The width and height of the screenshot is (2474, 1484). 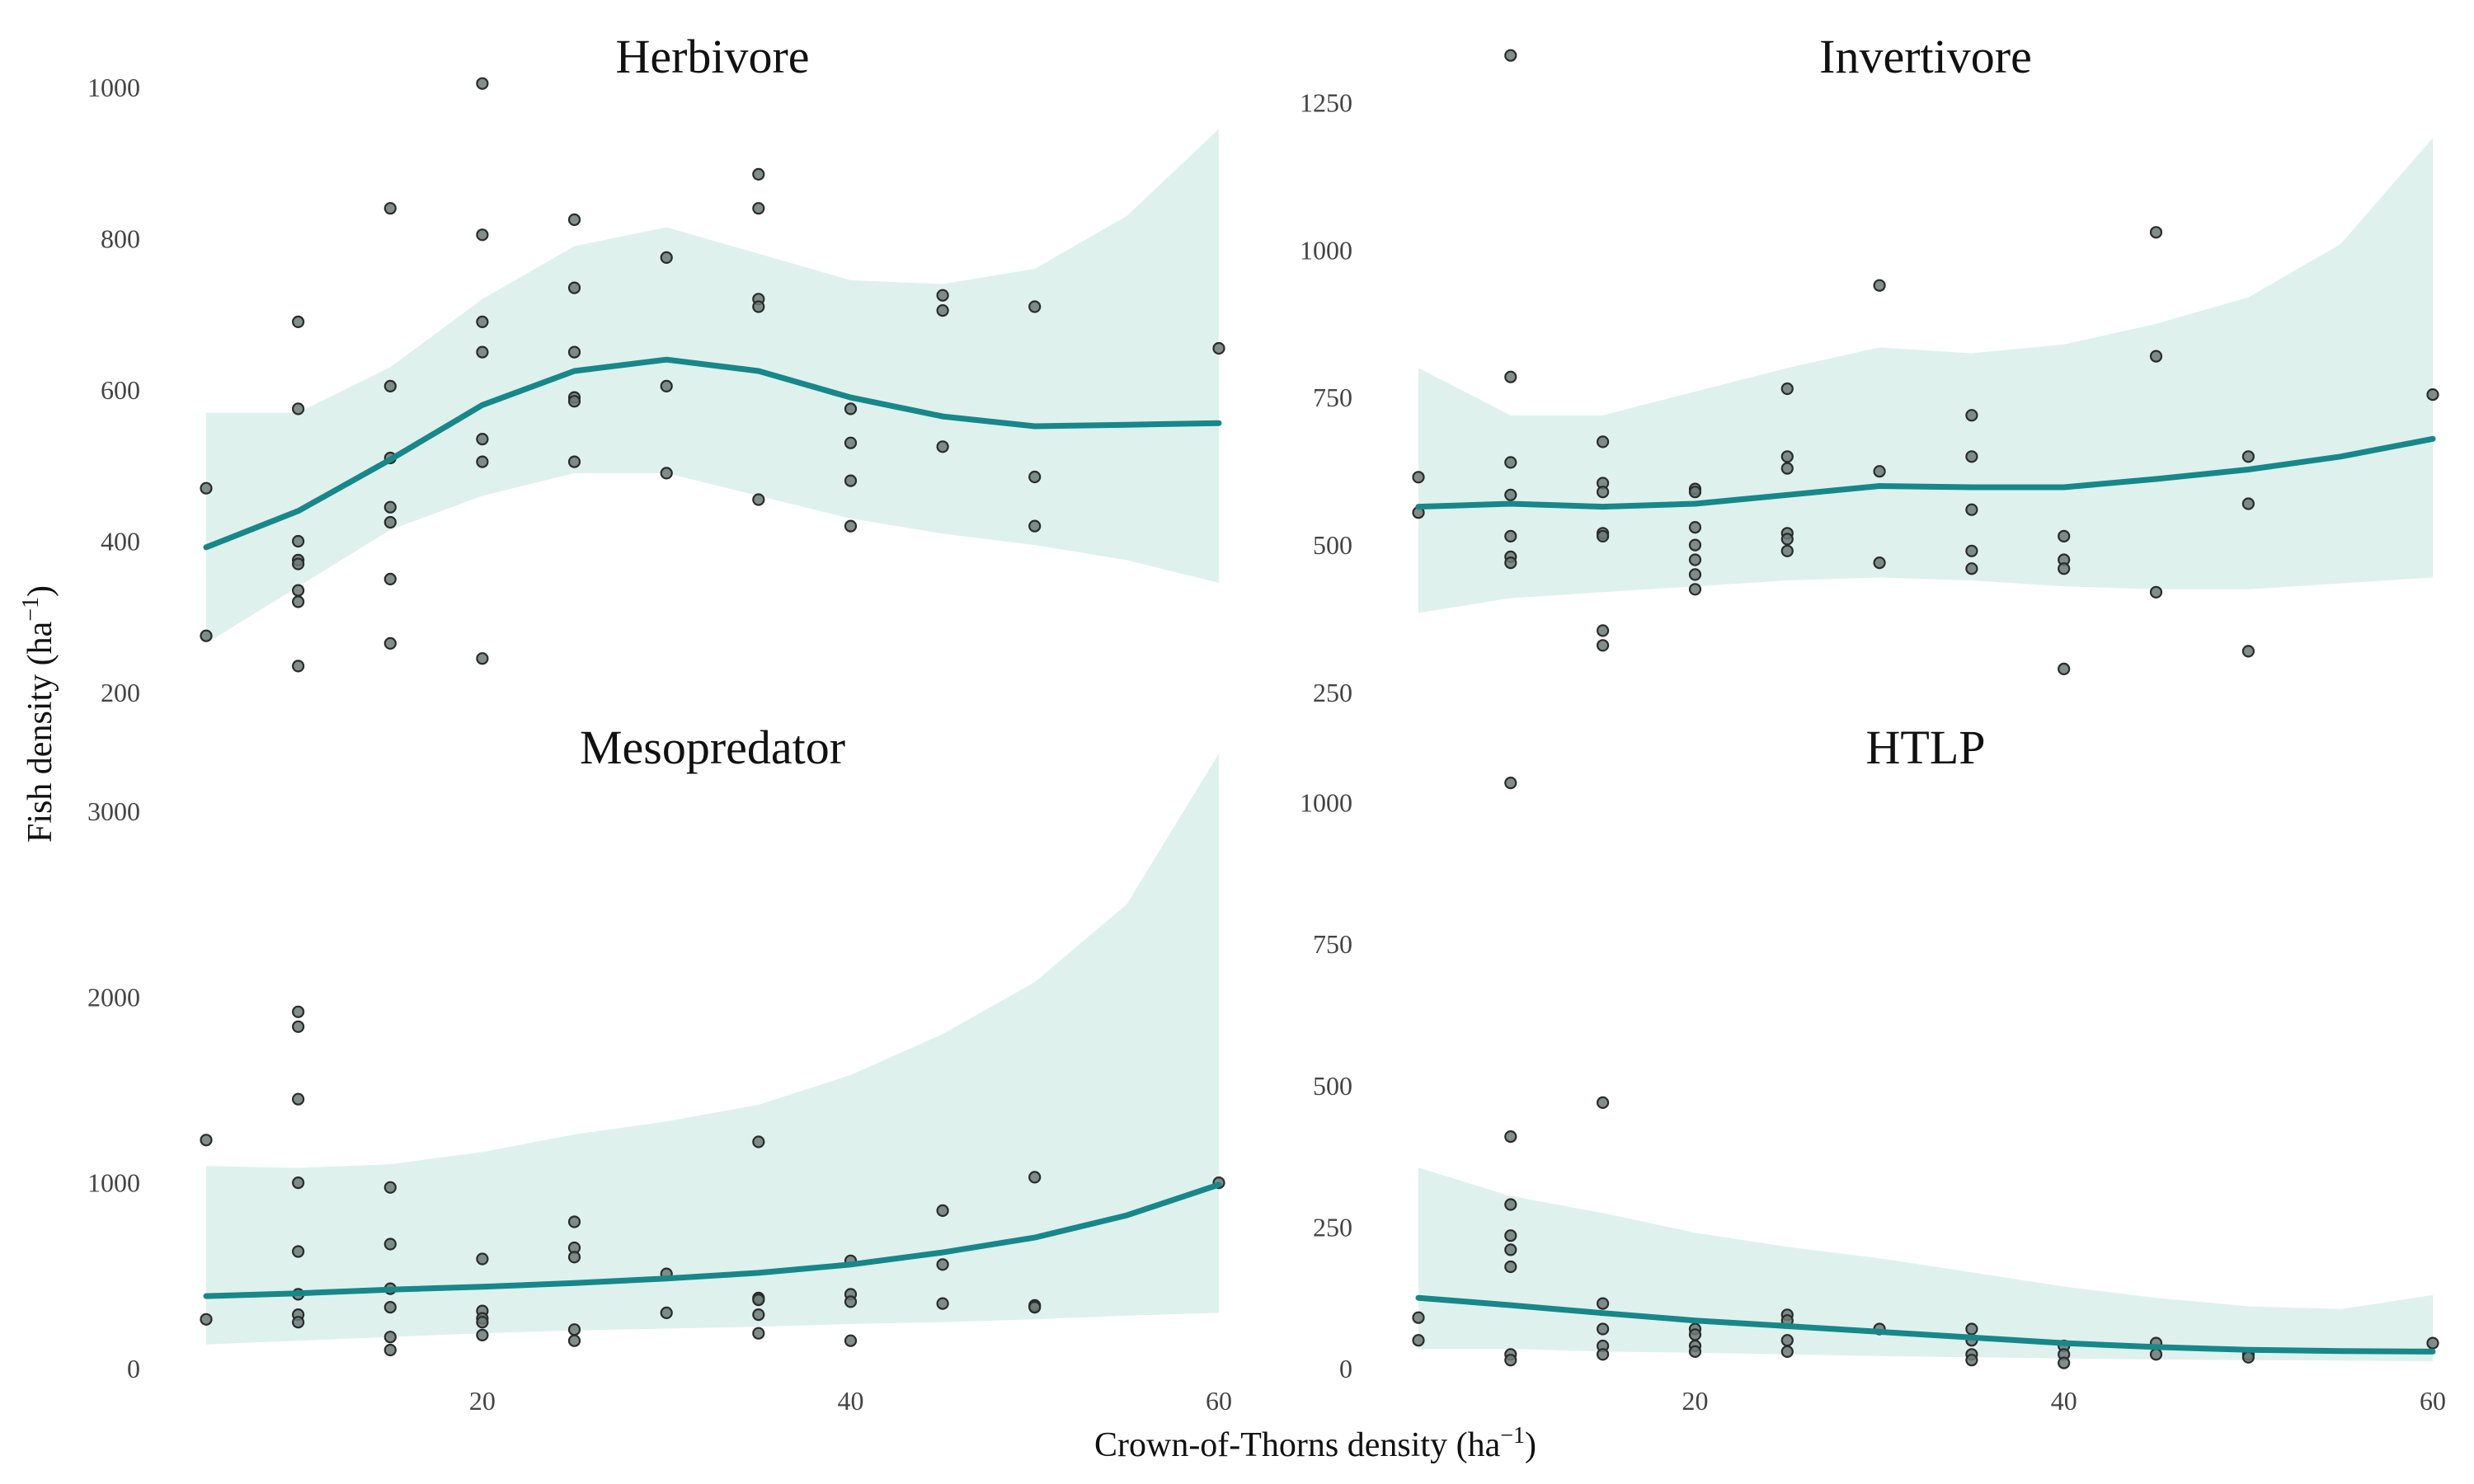 I want to click on x-axis-title: Crown-of-Thorns density (ha−1), so click(x=1315, y=1443).